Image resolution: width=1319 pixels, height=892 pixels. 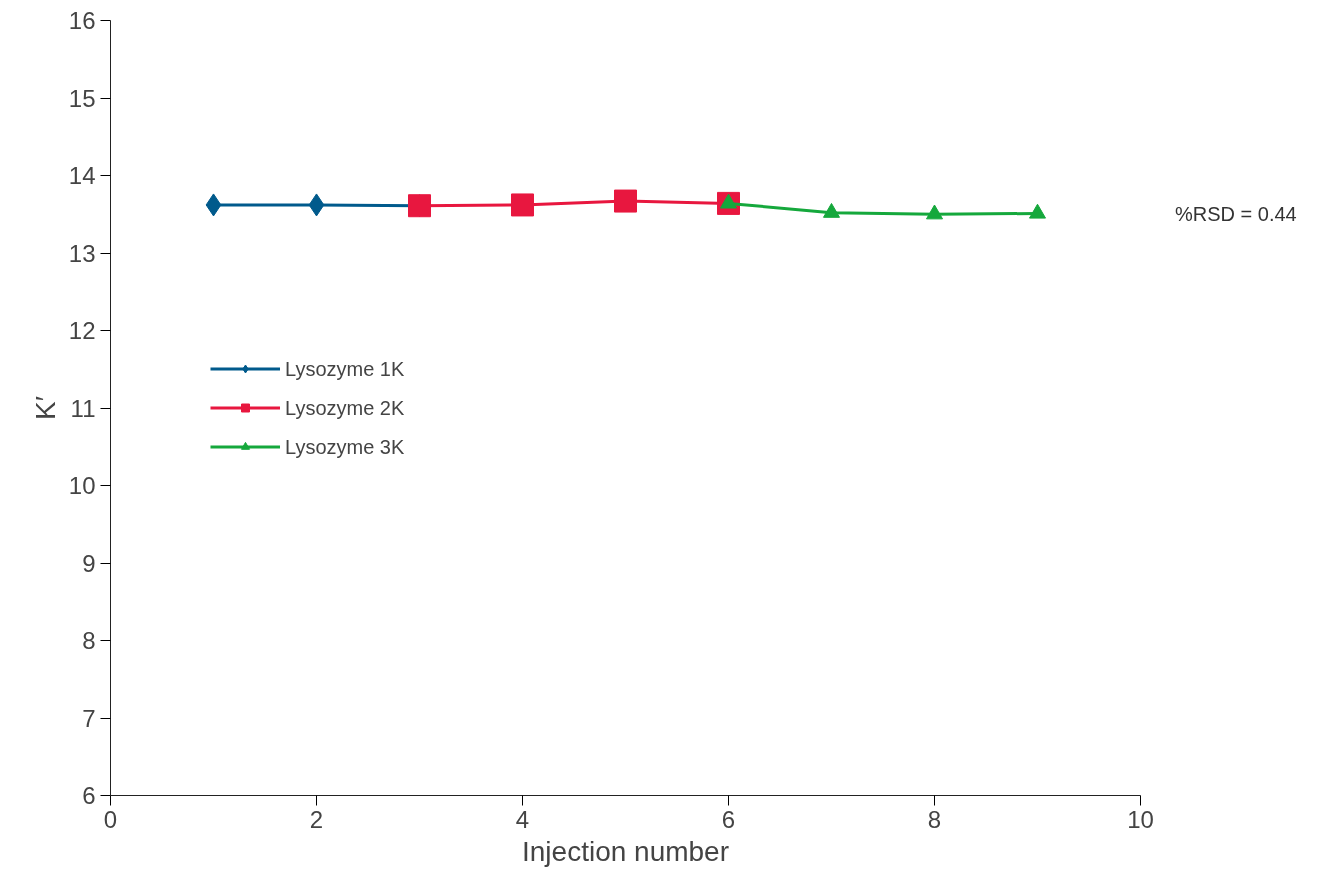 What do you see at coordinates (110, 819) in the screenshot?
I see `x-tick-label: 0` at bounding box center [110, 819].